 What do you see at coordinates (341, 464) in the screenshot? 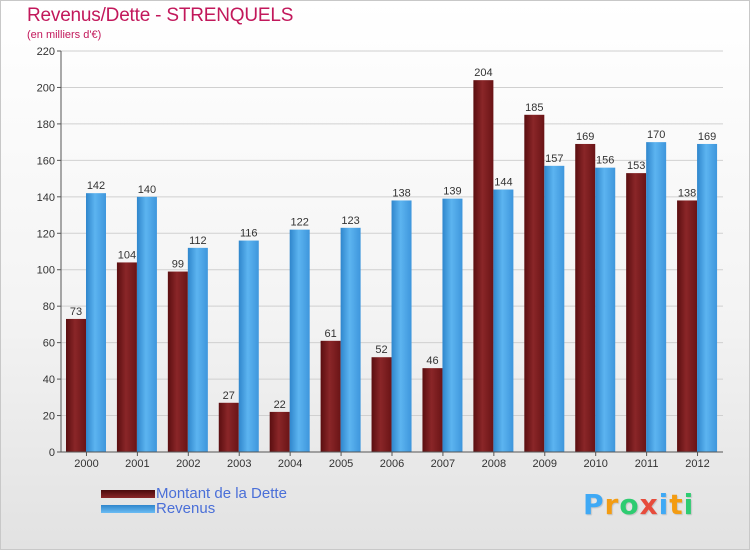
I see `x-tick-label: 2005` at bounding box center [341, 464].